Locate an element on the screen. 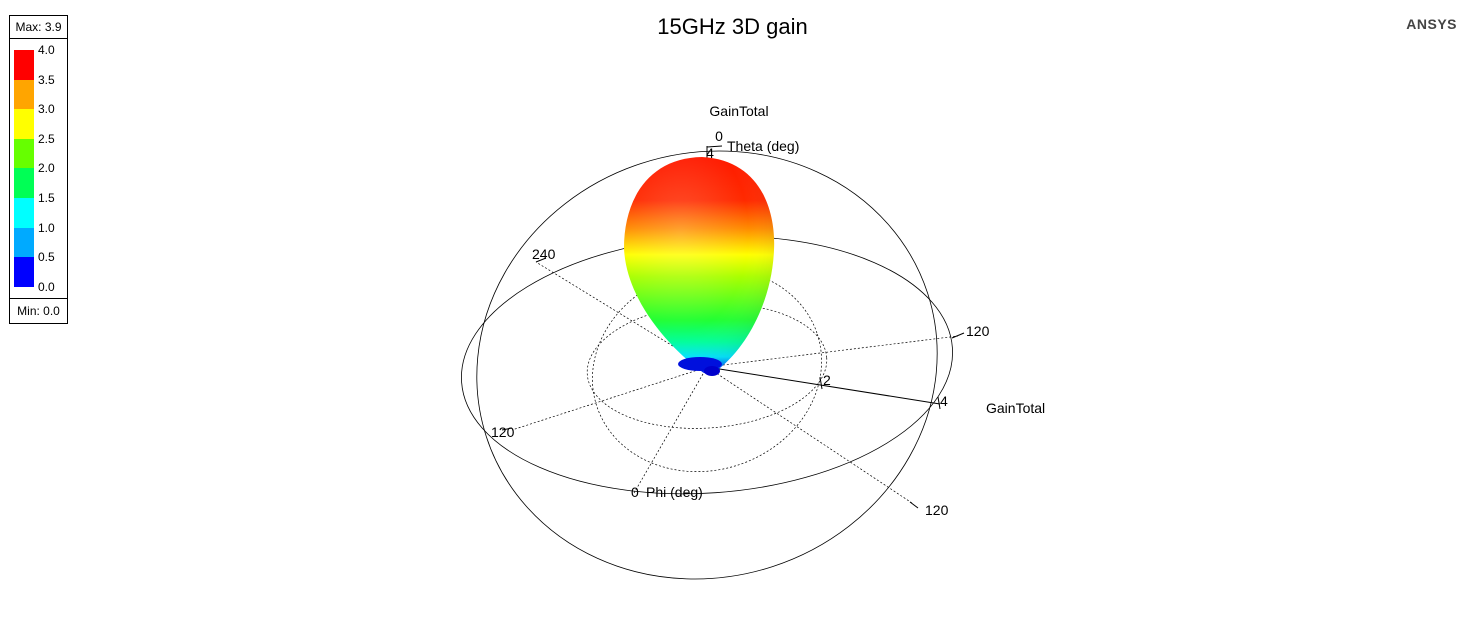  inner-ring-horizontal is located at coordinates (707, 366).